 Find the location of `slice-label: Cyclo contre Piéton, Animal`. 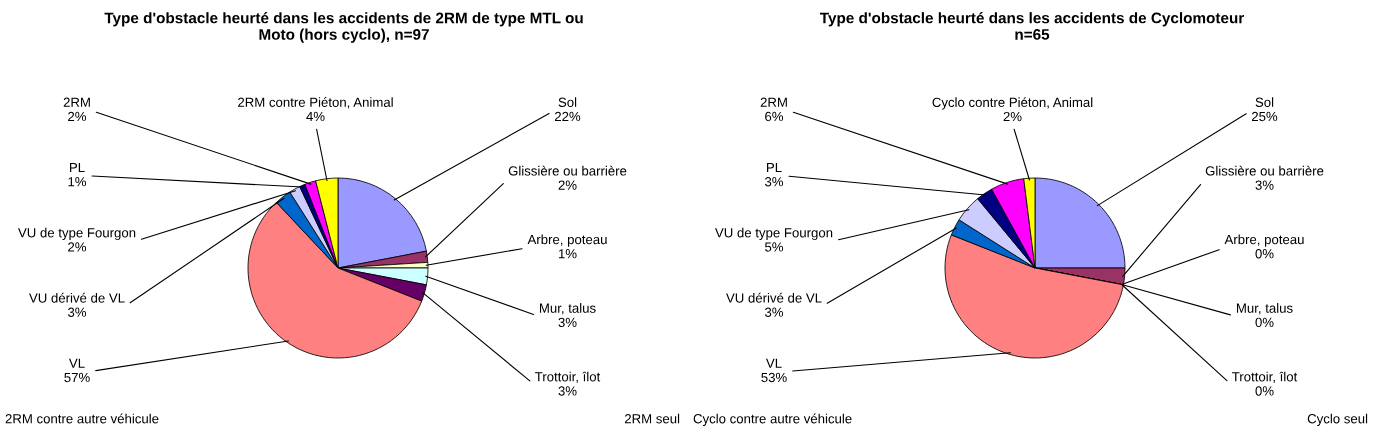

slice-label: Cyclo contre Piéton, Animal is located at coordinates (1012, 103).